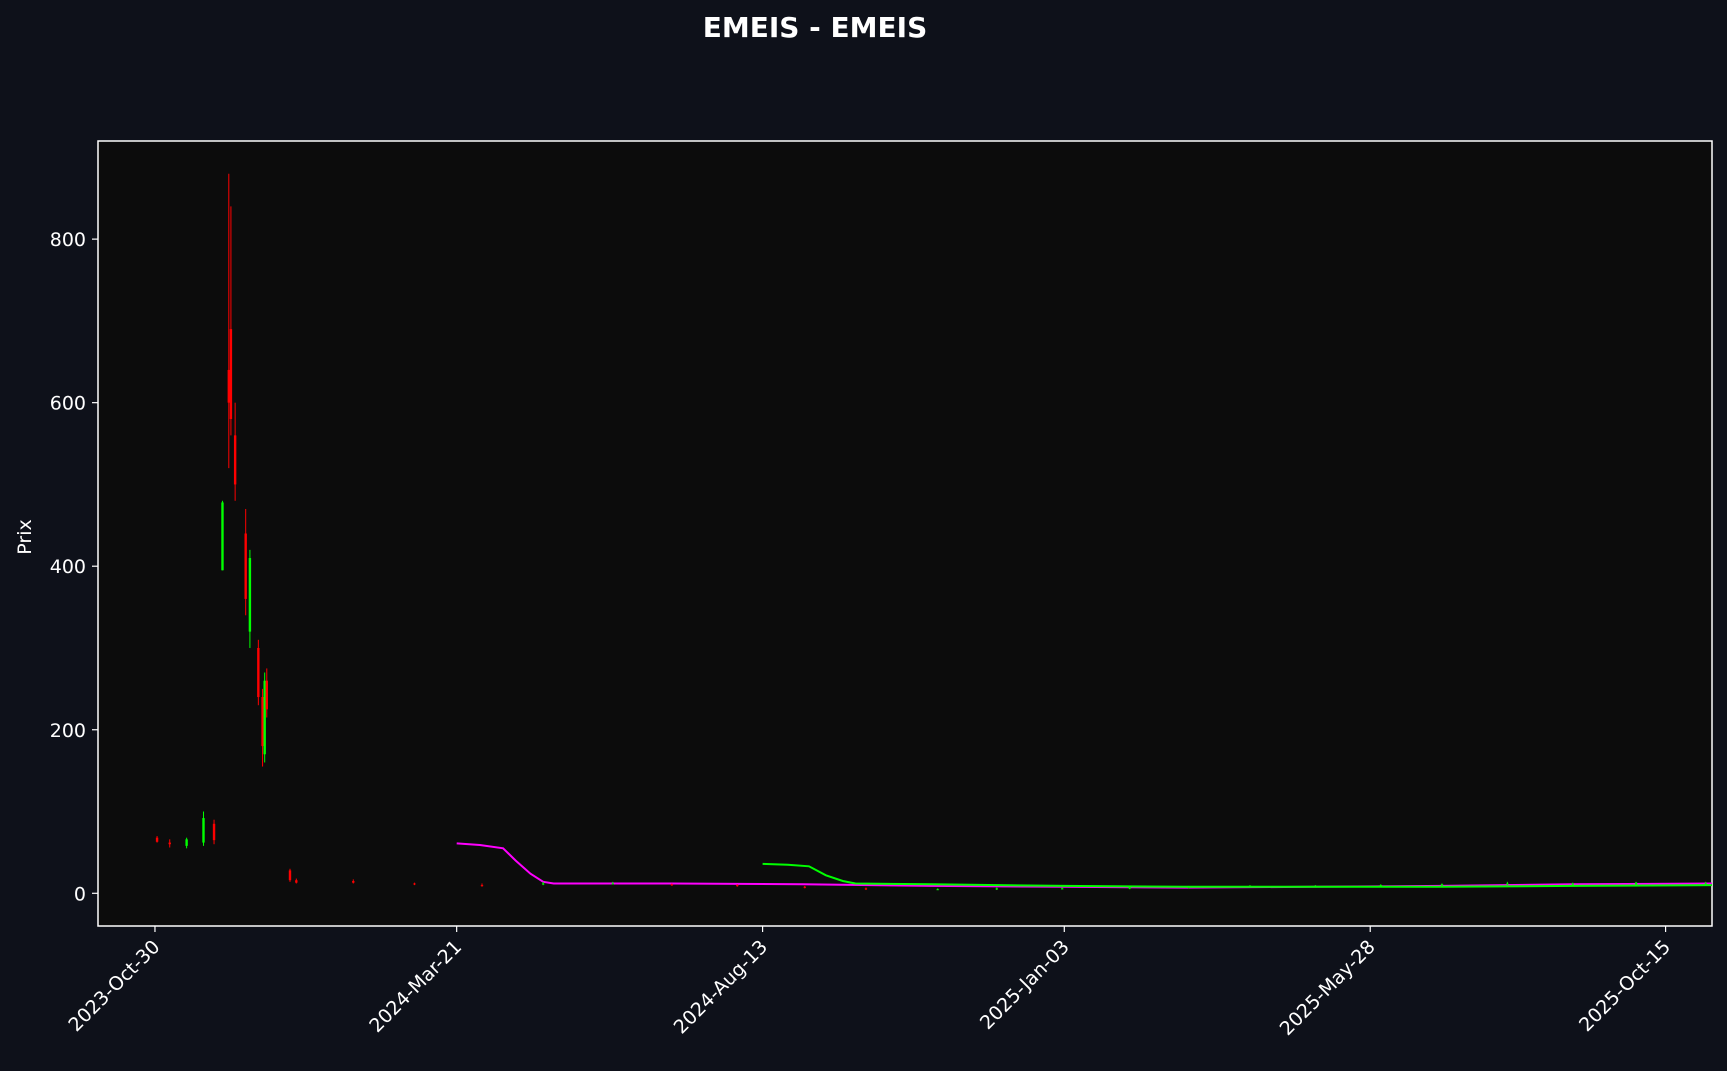 The image size is (1727, 1071). I want to click on y-tick-label: 0, so click(80, 894).